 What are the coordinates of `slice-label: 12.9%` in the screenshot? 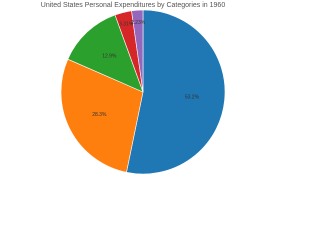 It's located at (109, 56).